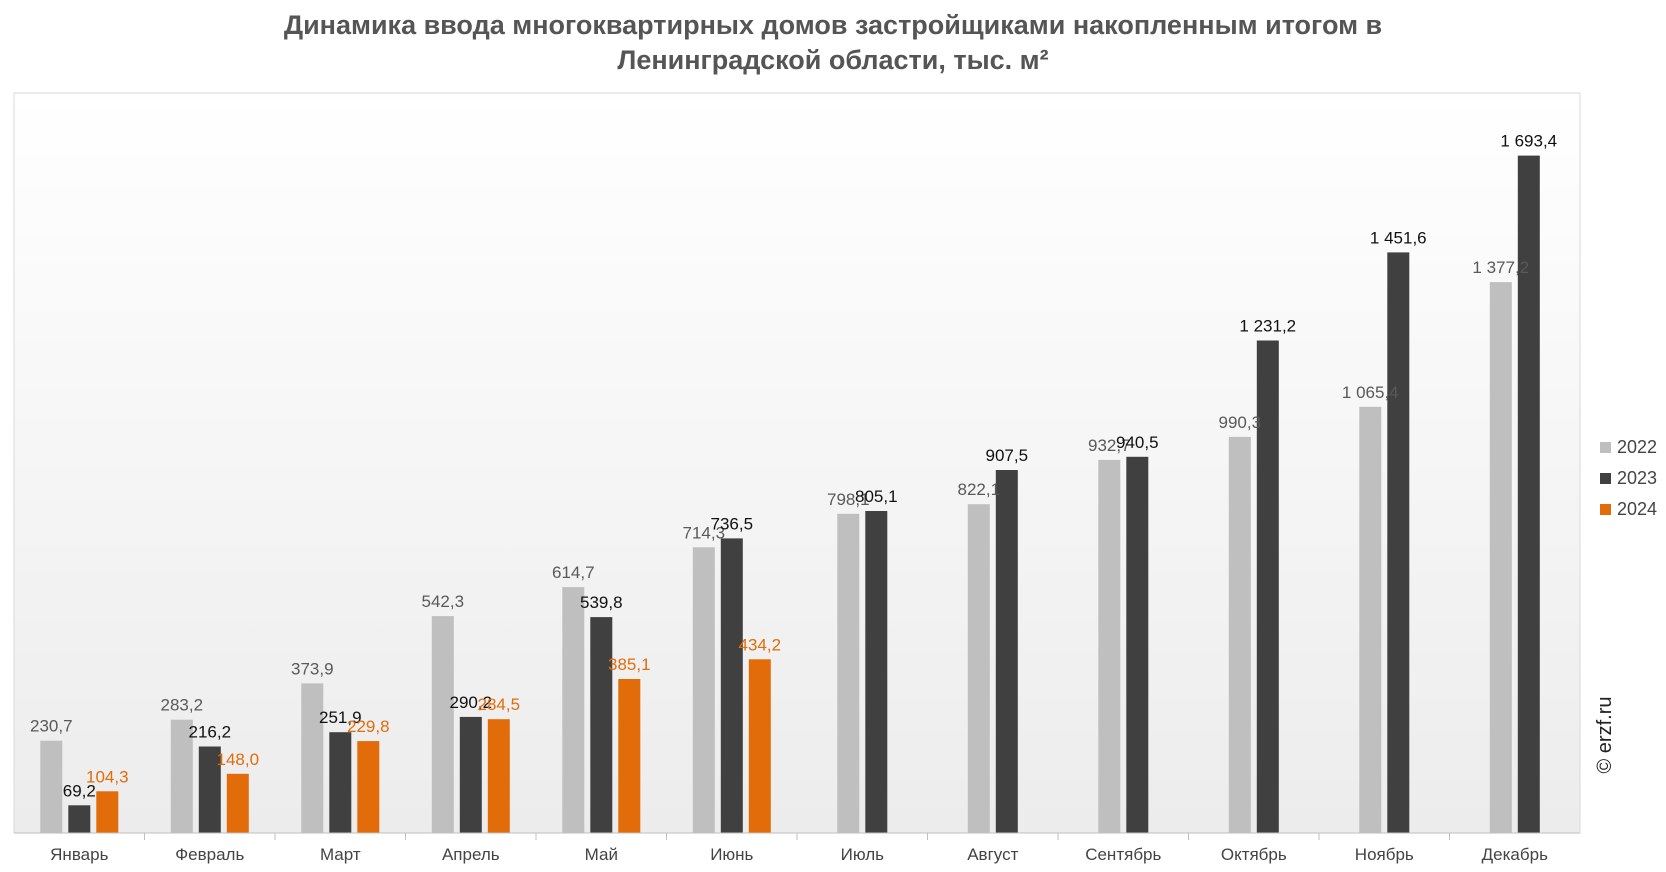 This screenshot has width=1666, height=872. Describe the element at coordinates (992, 854) in the screenshot. I see `x-tick-label-8: Август` at that location.